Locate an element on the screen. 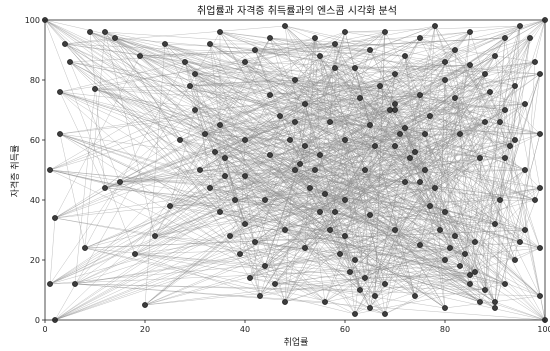 The height and width of the screenshot is (351, 550). y-tick-label: 0 is located at coordinates (37, 320).